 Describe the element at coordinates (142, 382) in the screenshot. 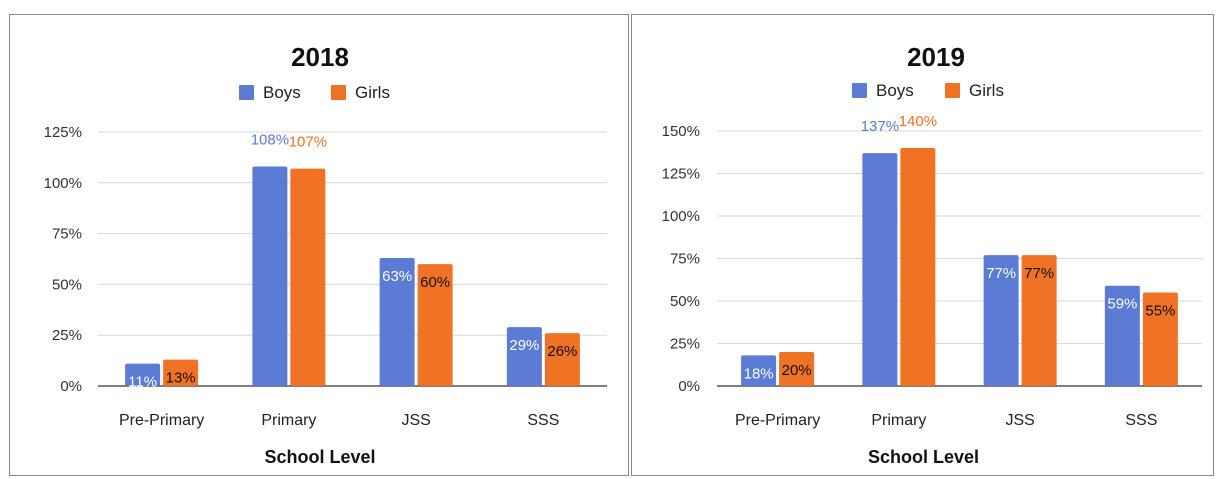

I see `data-label: 11%` at that location.